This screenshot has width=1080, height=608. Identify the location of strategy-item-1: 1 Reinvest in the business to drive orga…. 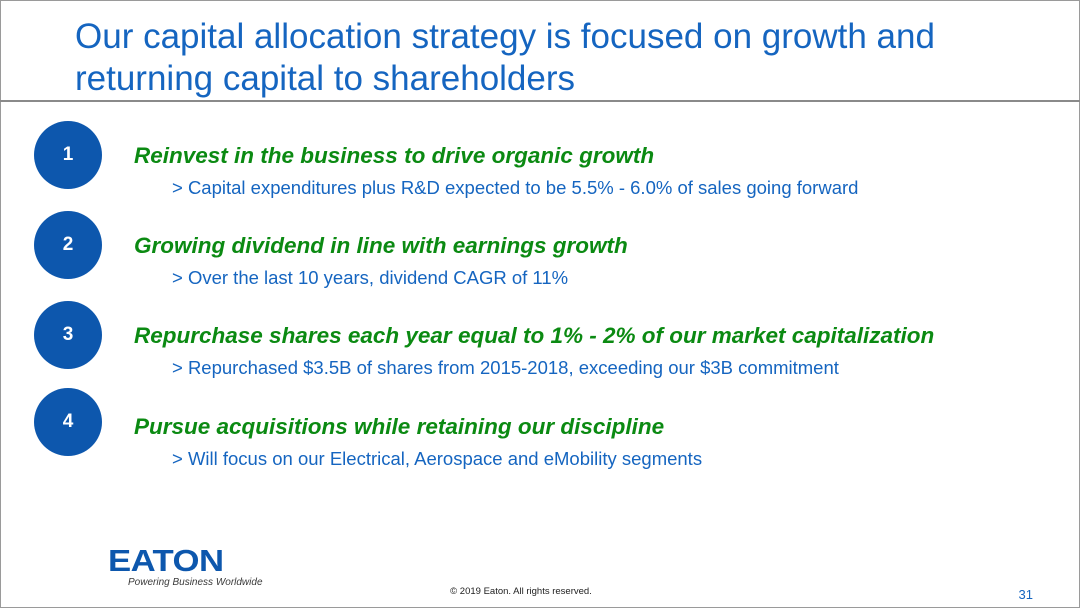
(540, 161).